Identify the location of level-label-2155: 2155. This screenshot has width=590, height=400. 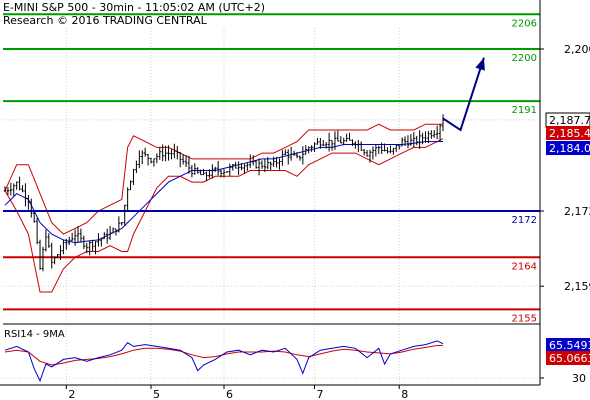
(524, 318).